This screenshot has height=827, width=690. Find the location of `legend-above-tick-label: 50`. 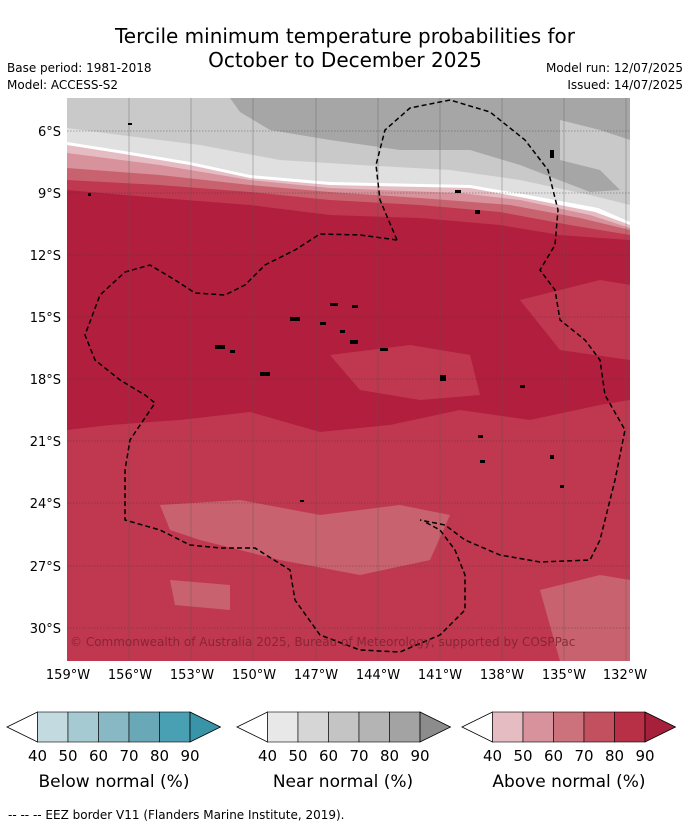

legend-above-tick-label: 50 is located at coordinates (522, 756).